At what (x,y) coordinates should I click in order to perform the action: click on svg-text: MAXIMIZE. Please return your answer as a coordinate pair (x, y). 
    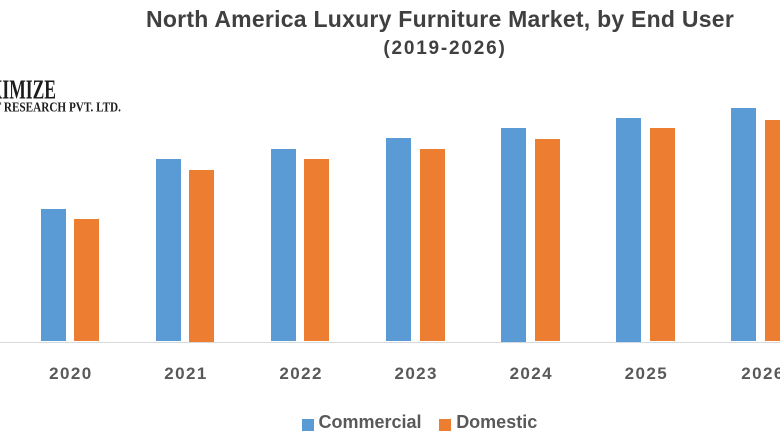
    Looking at the image, I should click on (28, 90).